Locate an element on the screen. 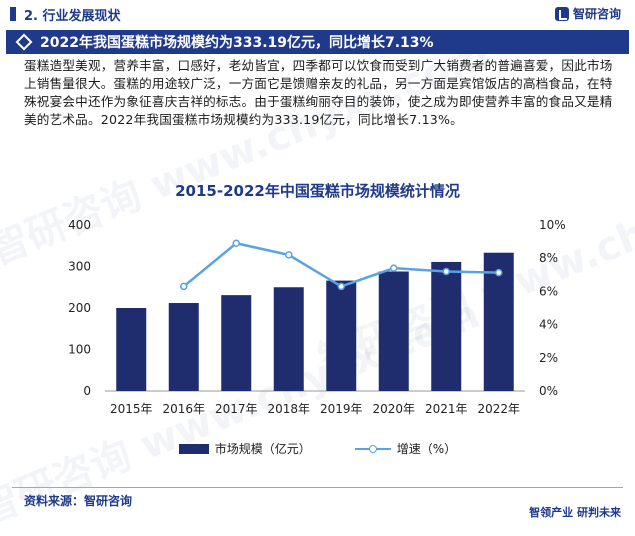 Image resolution: width=635 pixels, height=536 pixels. y-tick-label: 0 is located at coordinates (87, 391).